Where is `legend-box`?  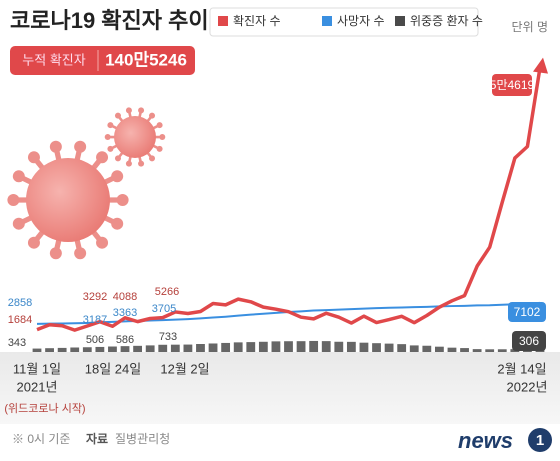 legend-box is located at coordinates (344, 22).